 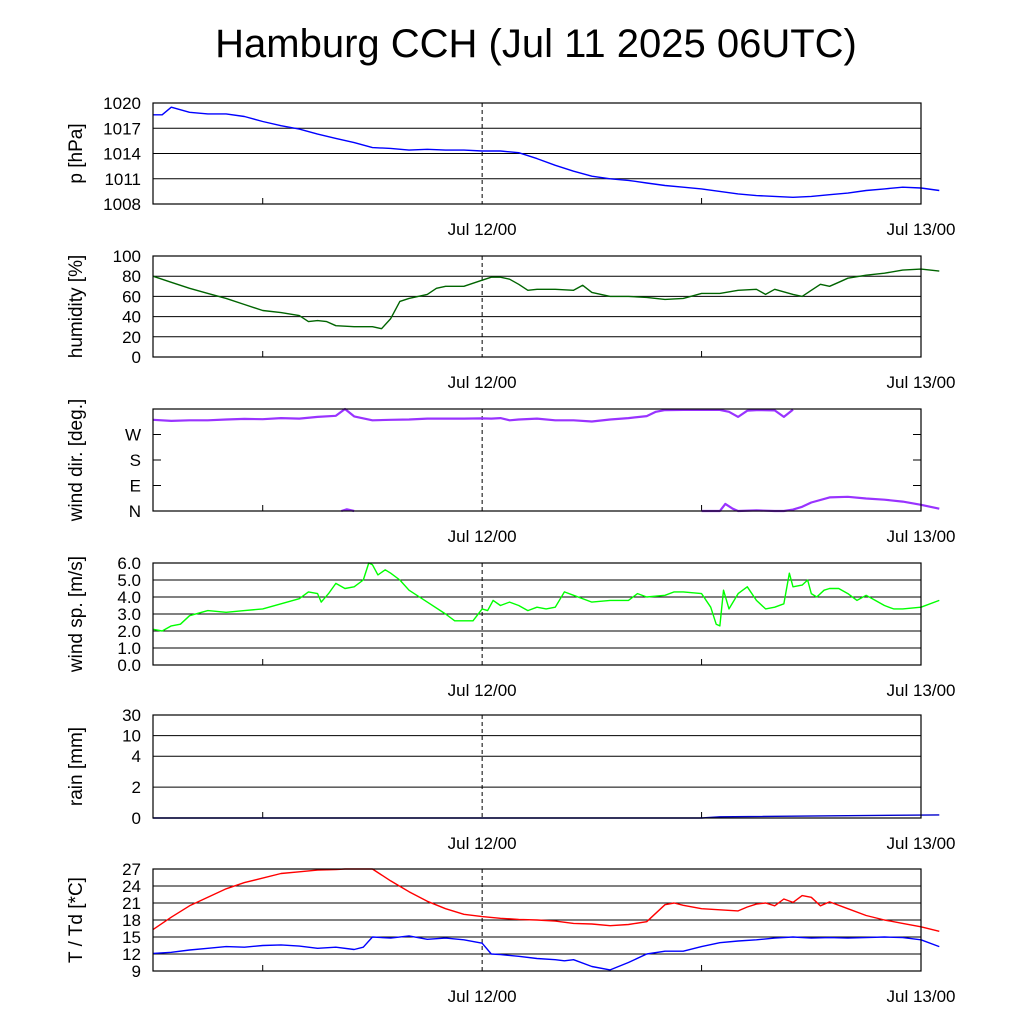 What do you see at coordinates (76, 920) in the screenshot?
I see `y-axis-label: T / Td [*C]` at bounding box center [76, 920].